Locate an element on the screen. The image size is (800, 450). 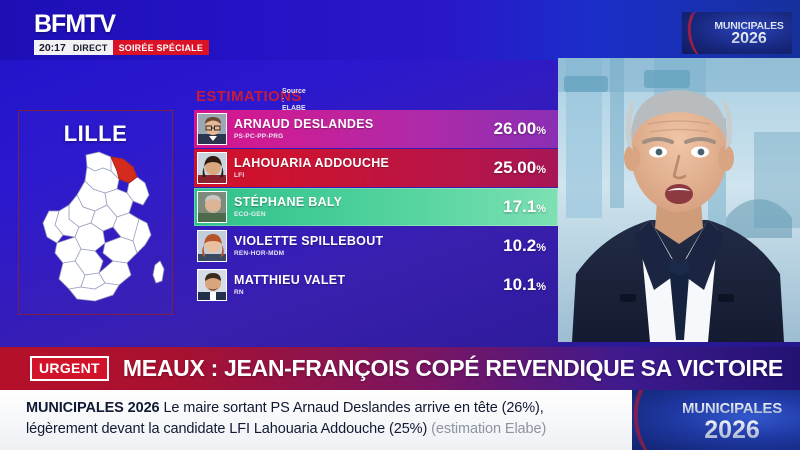
lille-region-highlight is located at coordinates (124, 170).